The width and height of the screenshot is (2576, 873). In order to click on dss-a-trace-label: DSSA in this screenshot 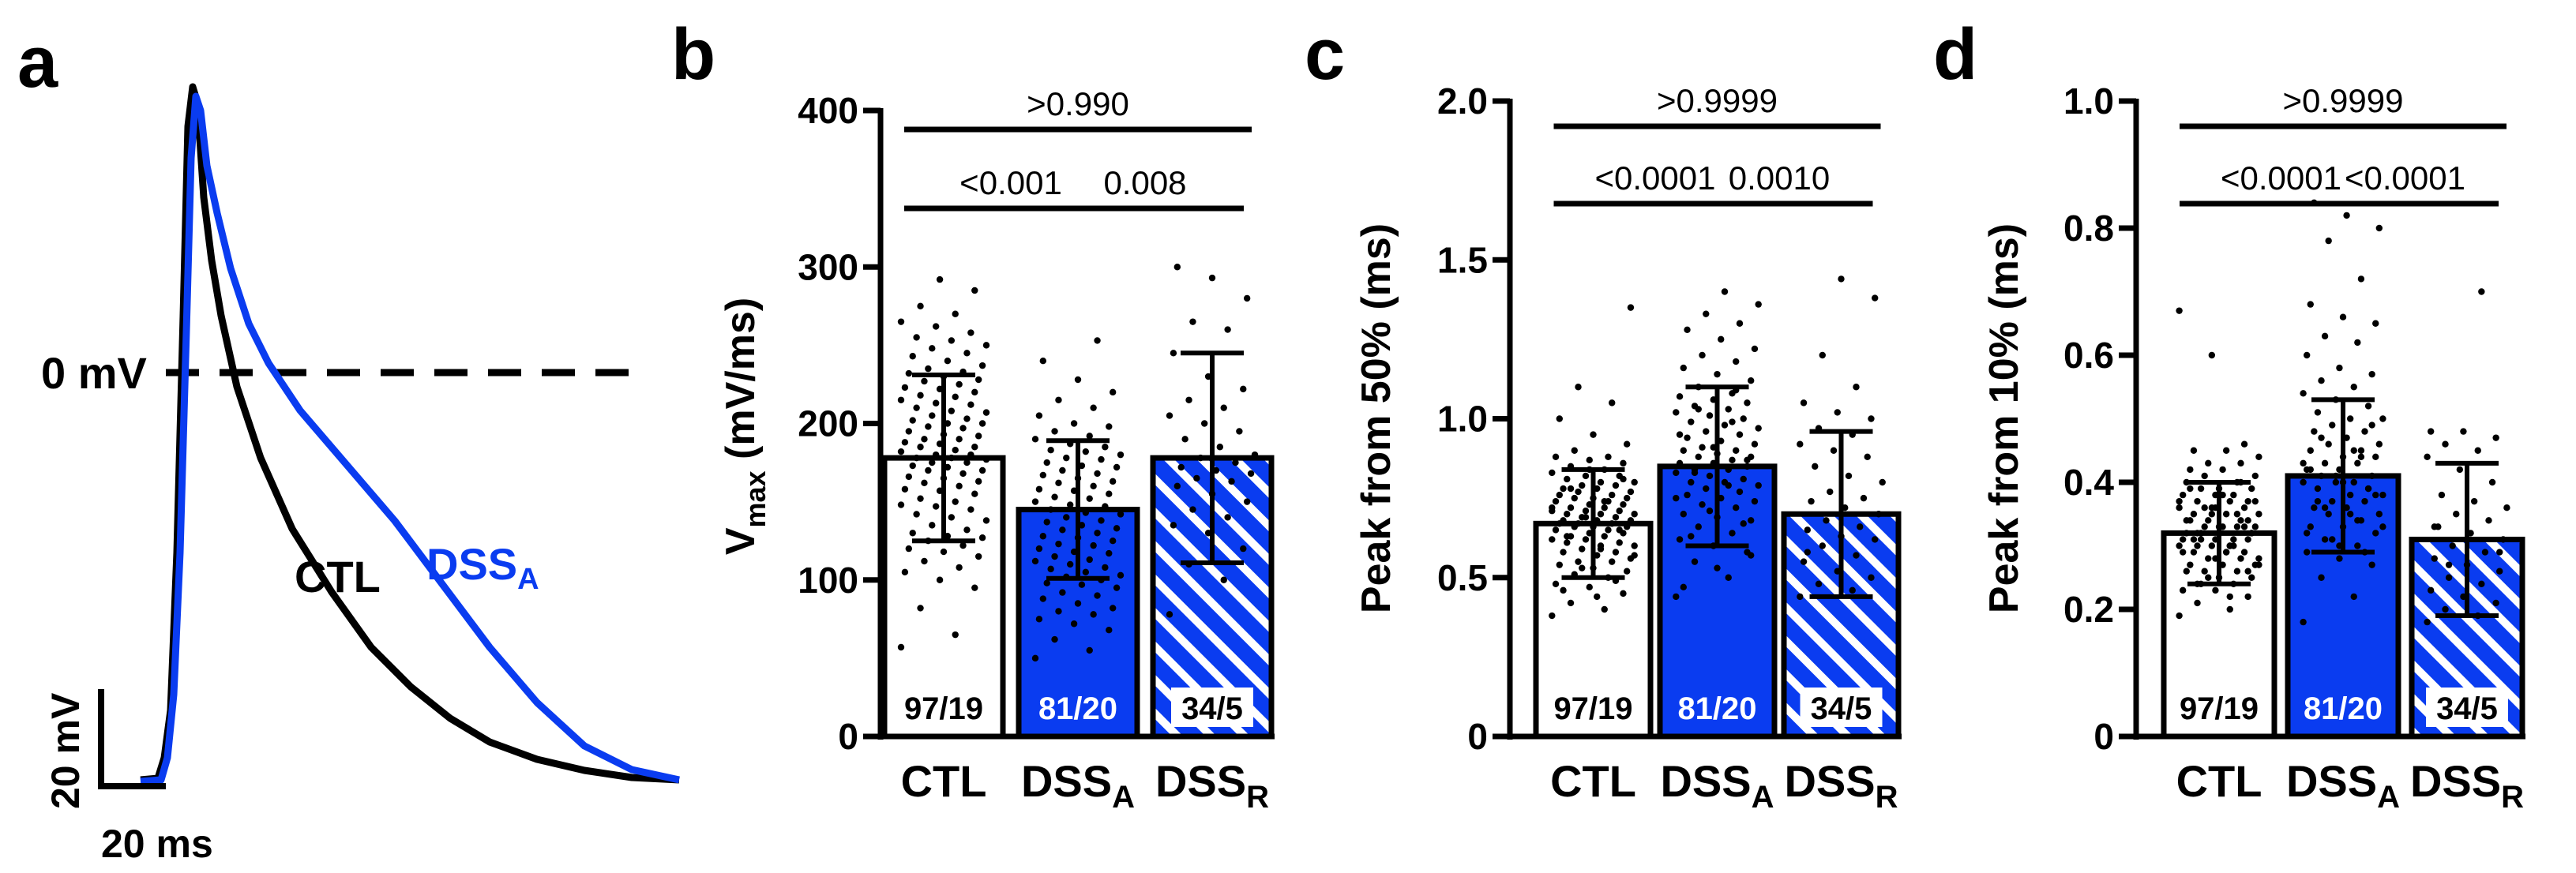, I will do `click(482, 567)`.